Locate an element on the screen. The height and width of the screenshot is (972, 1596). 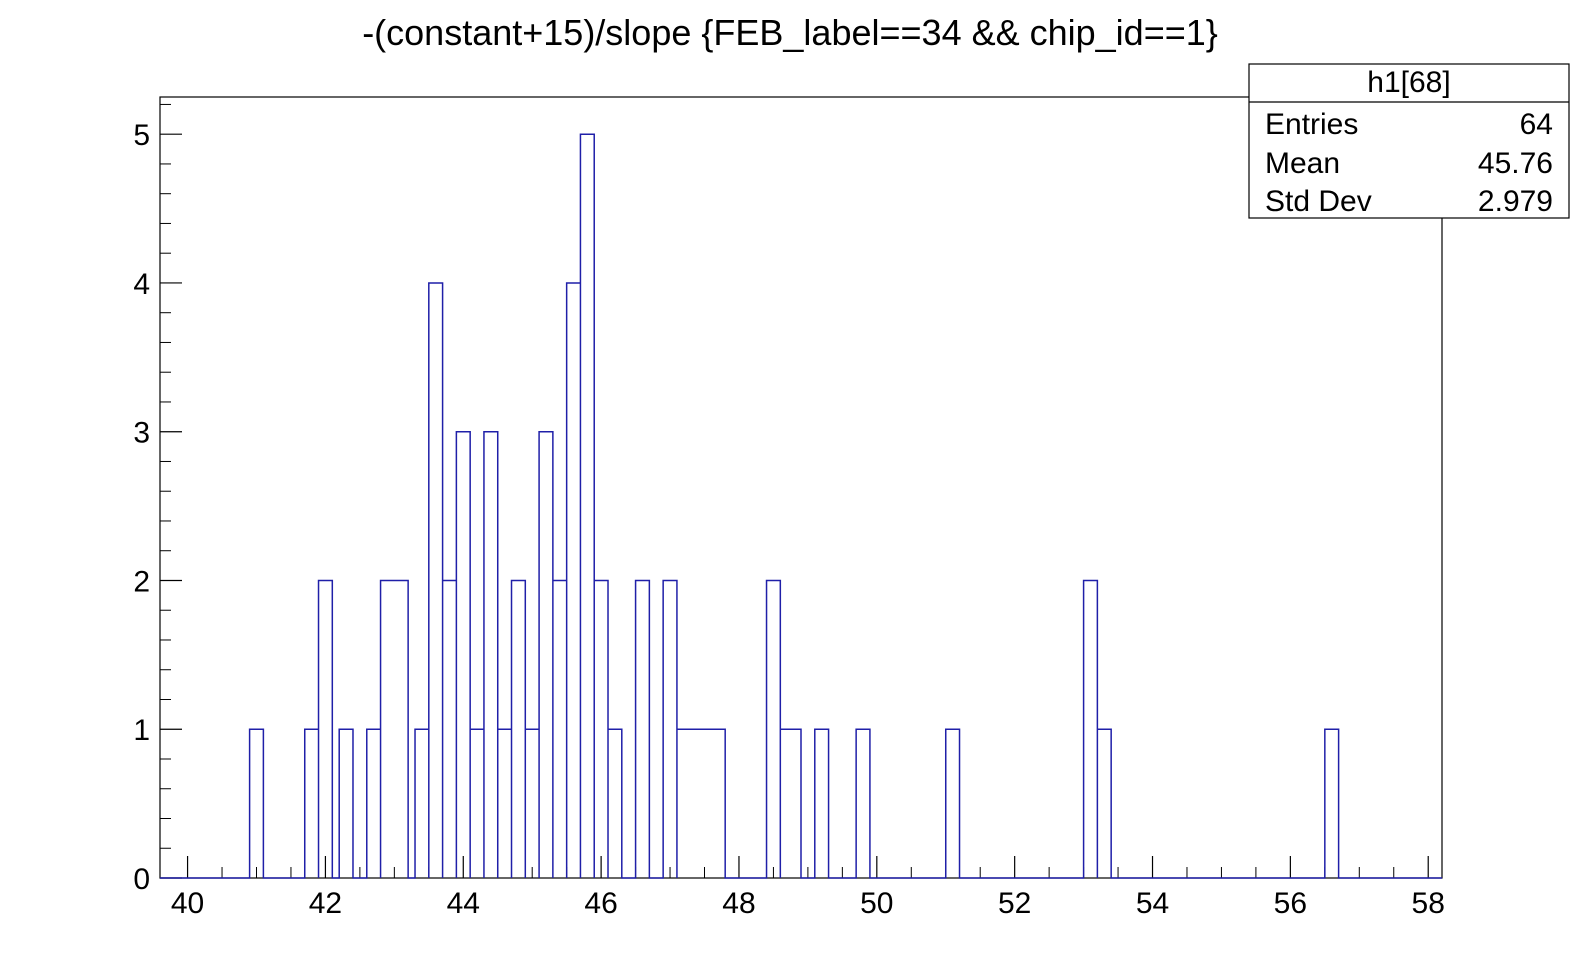
stats-box-title: h1[68] is located at coordinates (1408, 82).